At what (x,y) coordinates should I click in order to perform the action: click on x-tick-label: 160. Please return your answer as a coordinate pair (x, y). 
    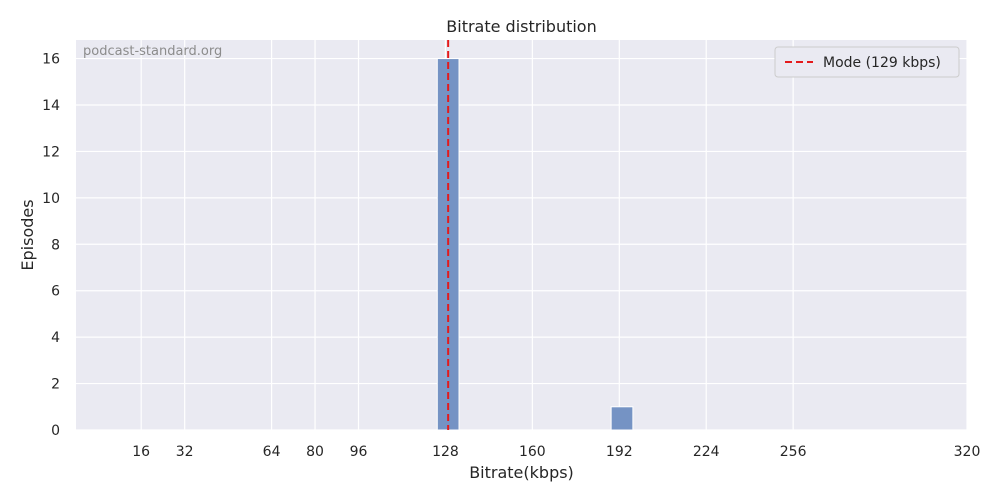
    Looking at the image, I should click on (532, 452).